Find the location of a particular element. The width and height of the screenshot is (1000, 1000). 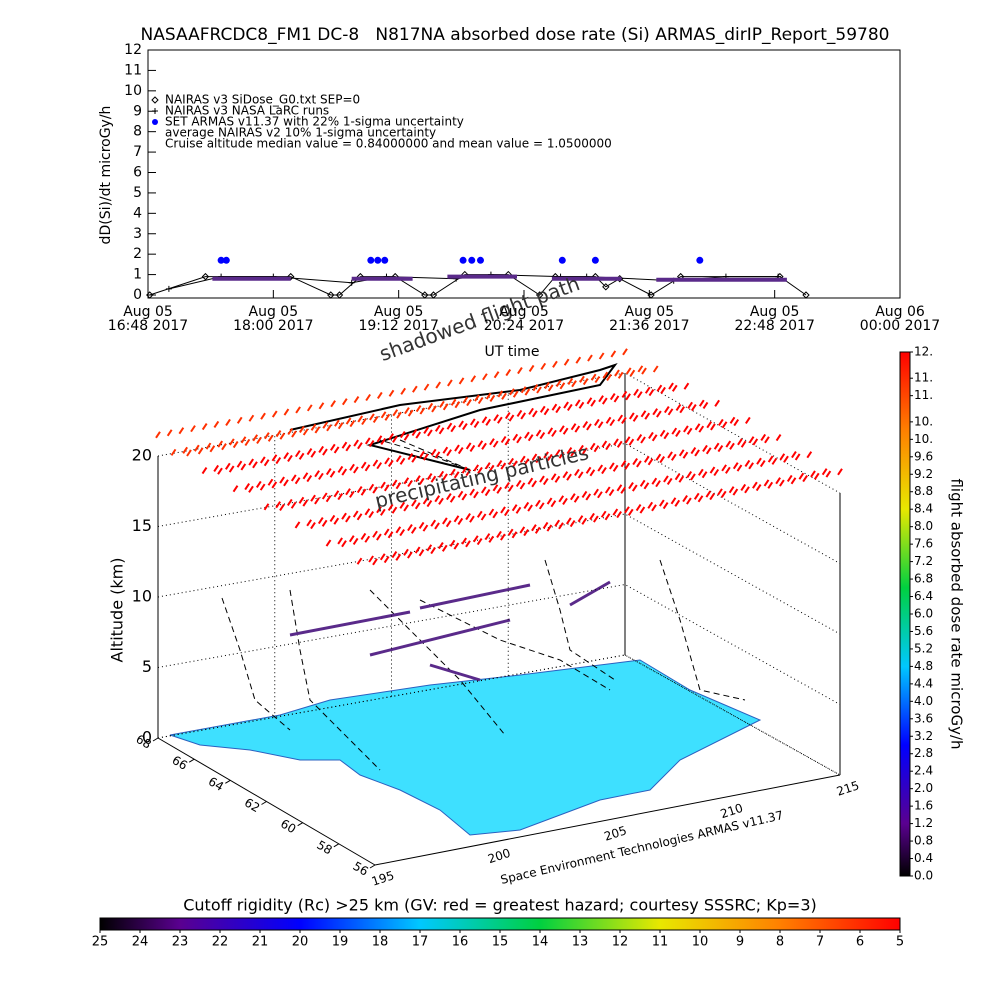

lat-tick-label: 56 is located at coordinates (361, 869).